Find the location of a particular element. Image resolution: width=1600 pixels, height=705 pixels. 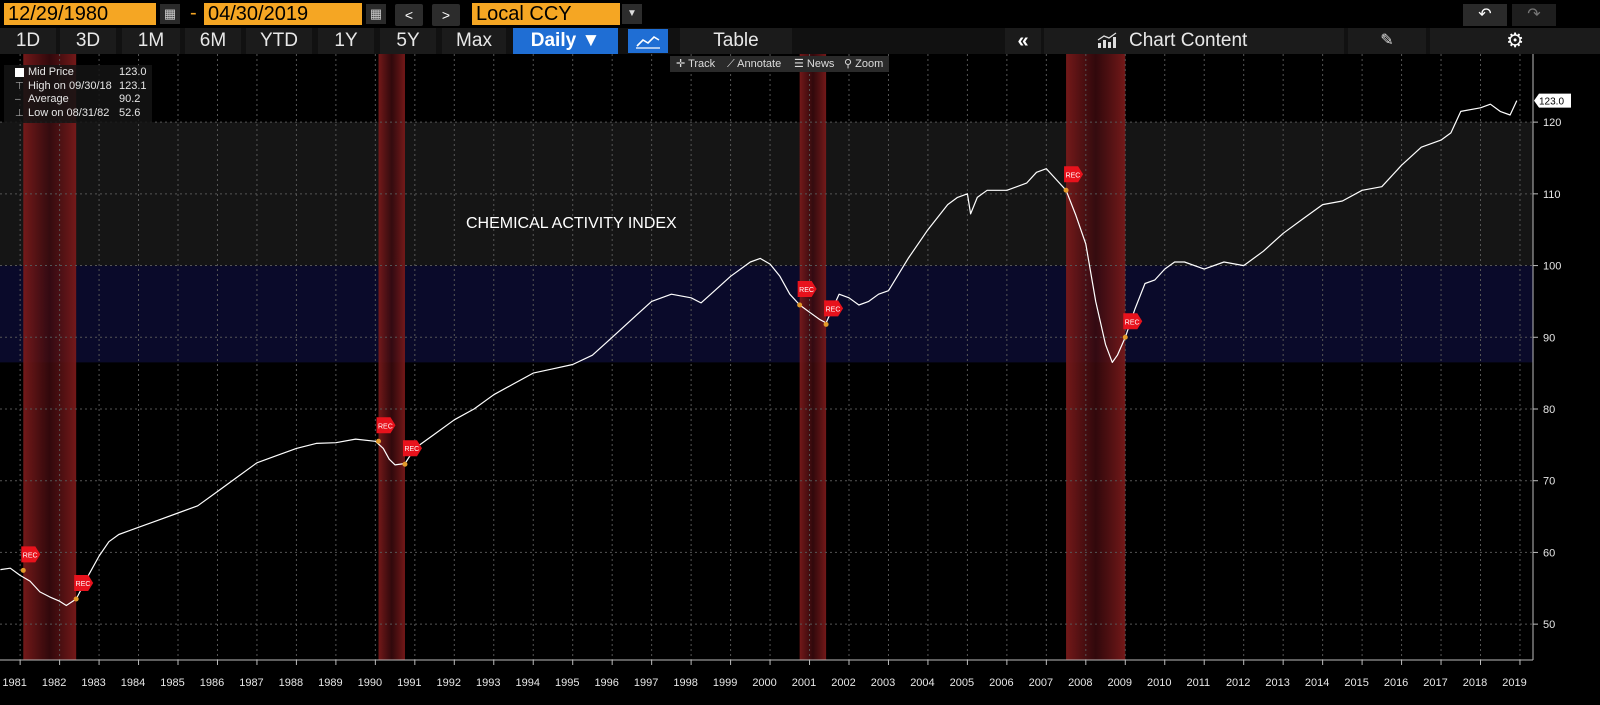

x-tick-label: 2010 is located at coordinates (1159, 683).